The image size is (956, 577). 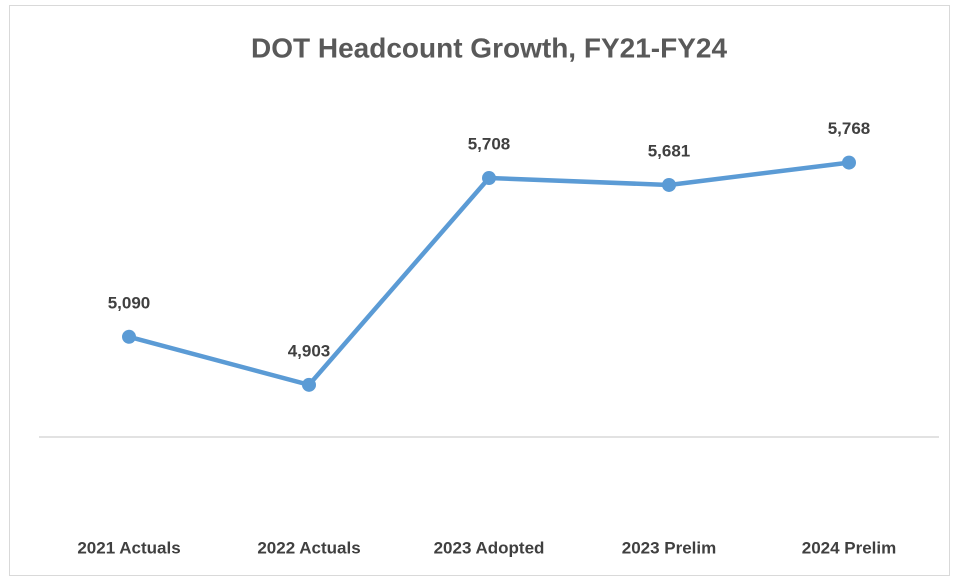 What do you see at coordinates (849, 128) in the screenshot?
I see `data-label: 5,768` at bounding box center [849, 128].